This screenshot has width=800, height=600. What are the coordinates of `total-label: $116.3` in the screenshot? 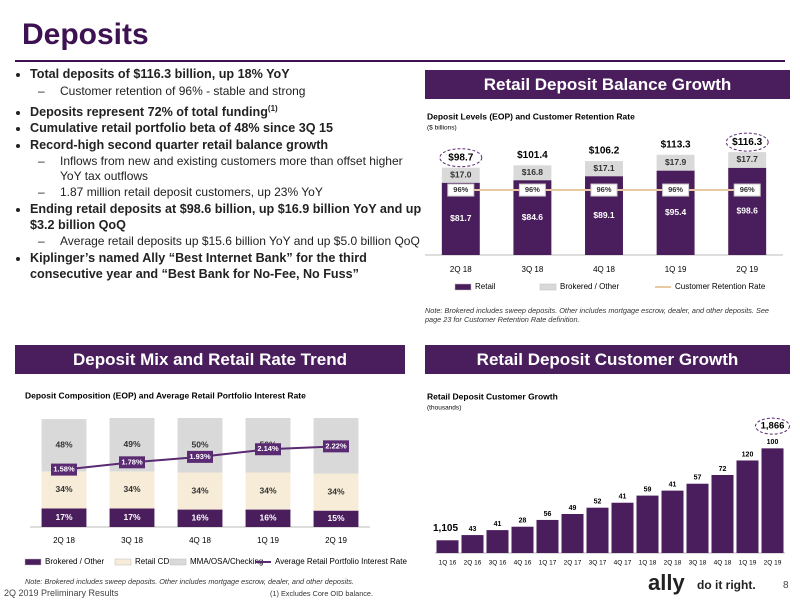 It's located at (747, 142).